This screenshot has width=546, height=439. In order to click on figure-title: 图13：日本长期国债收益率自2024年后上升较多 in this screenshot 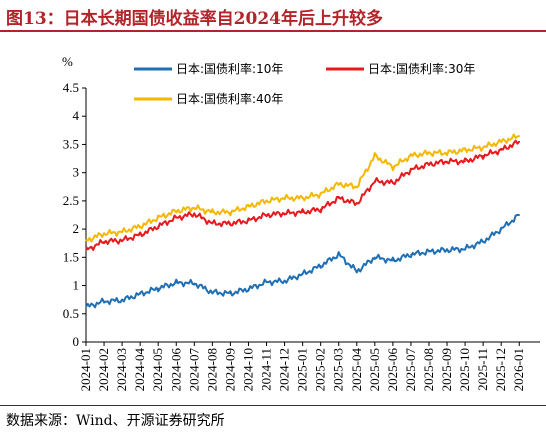, I will do `click(194, 19)`.